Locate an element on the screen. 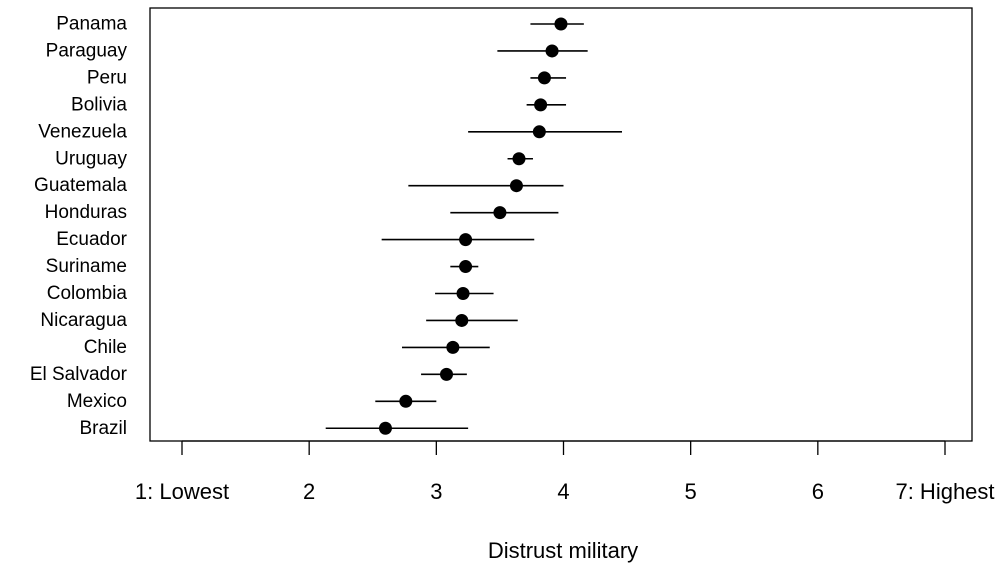  country-label: Mexico is located at coordinates (97, 401).